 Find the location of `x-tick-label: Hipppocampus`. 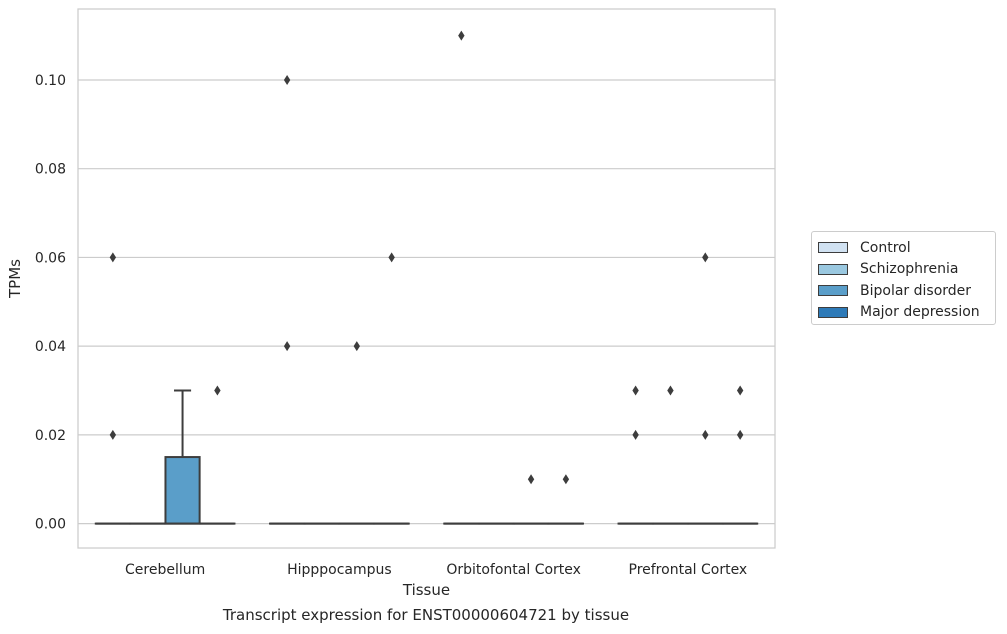

x-tick-label: Hipppocampus is located at coordinates (339, 570).